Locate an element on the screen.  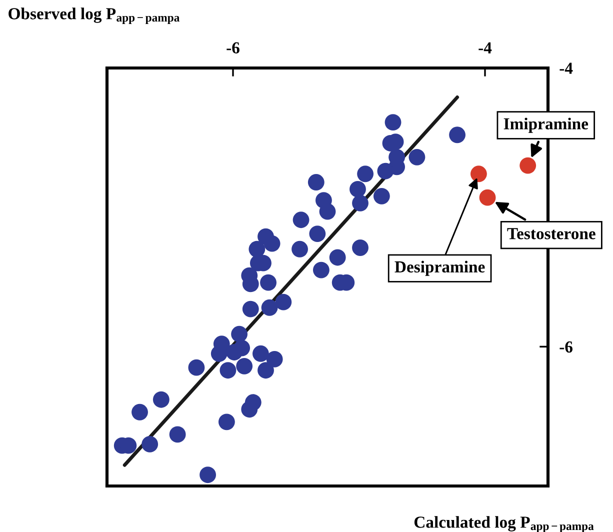
y-axis-title: Observed log P$_{app−pampa}$ is located at coordinates (94, 16).